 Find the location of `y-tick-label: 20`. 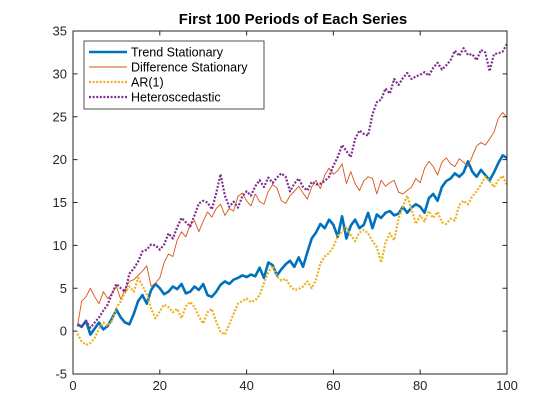

y-tick-label: 20 is located at coordinates (60, 159).